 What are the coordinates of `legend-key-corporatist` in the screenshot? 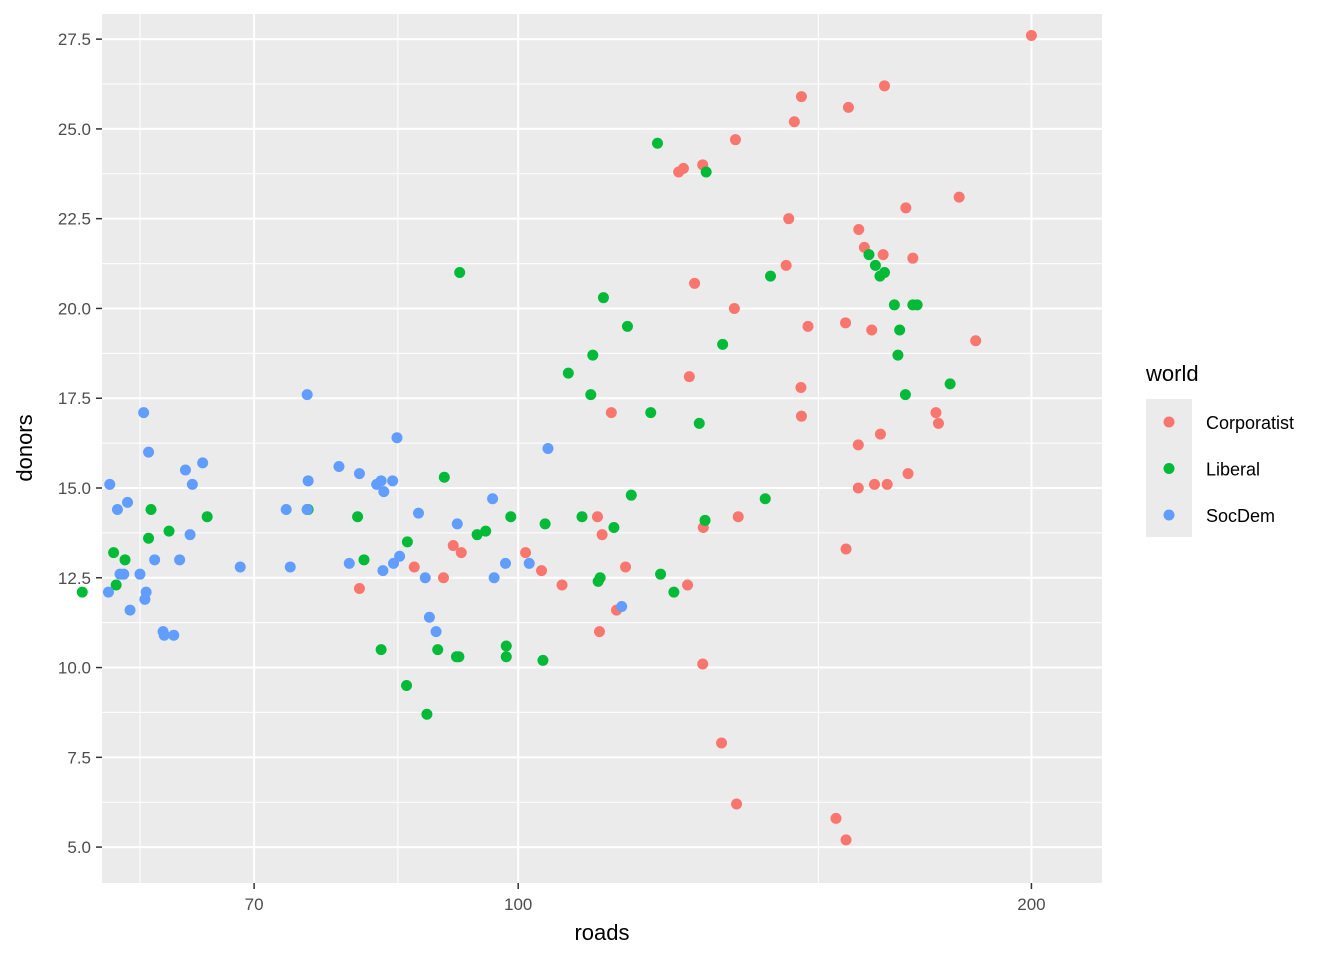 It's located at (1169, 422).